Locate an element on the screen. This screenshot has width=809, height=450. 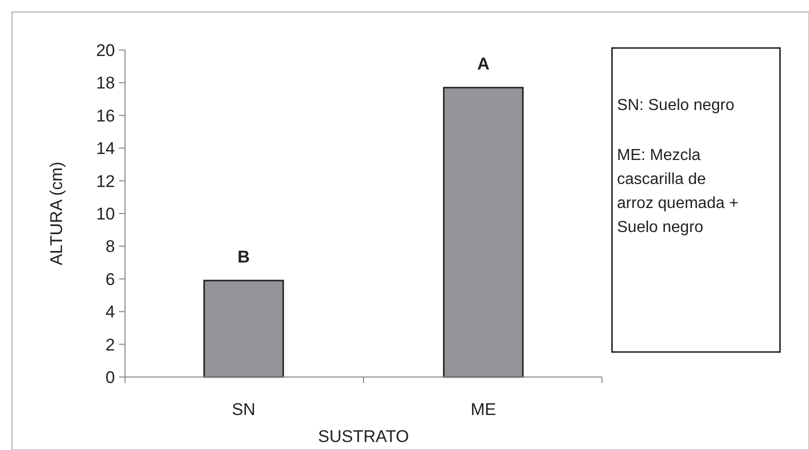
y-tick-label: 4 is located at coordinates (110, 312).